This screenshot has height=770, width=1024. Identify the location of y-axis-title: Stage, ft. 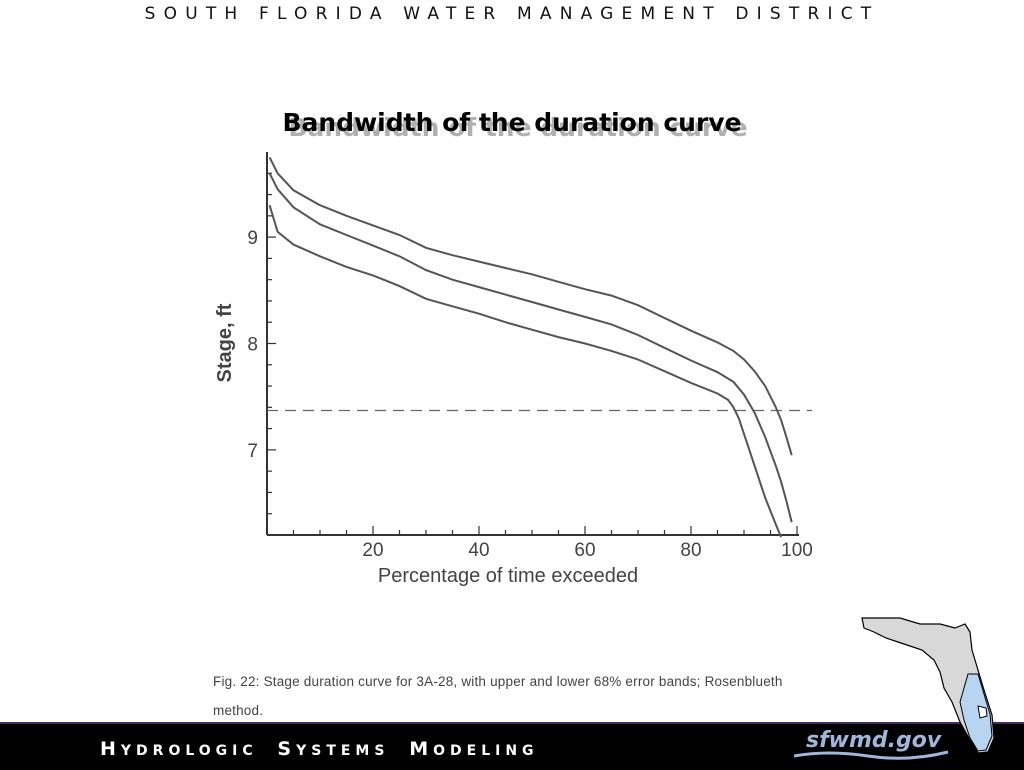
(225, 342).